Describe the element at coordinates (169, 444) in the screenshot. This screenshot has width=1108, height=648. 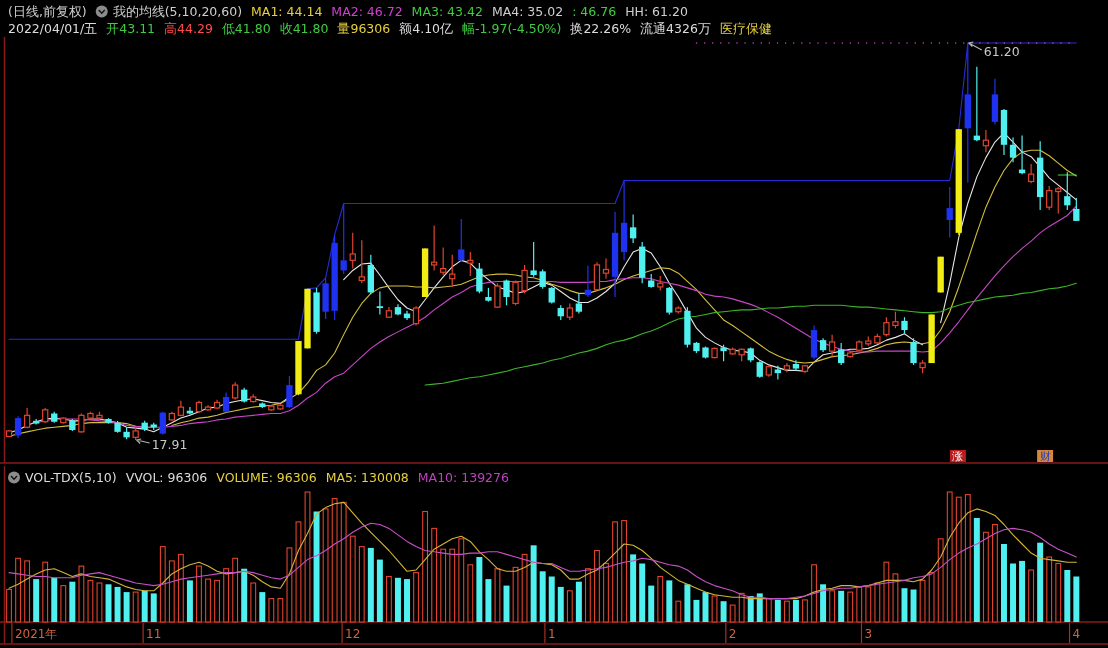
I see `annotation: 17.91` at that location.